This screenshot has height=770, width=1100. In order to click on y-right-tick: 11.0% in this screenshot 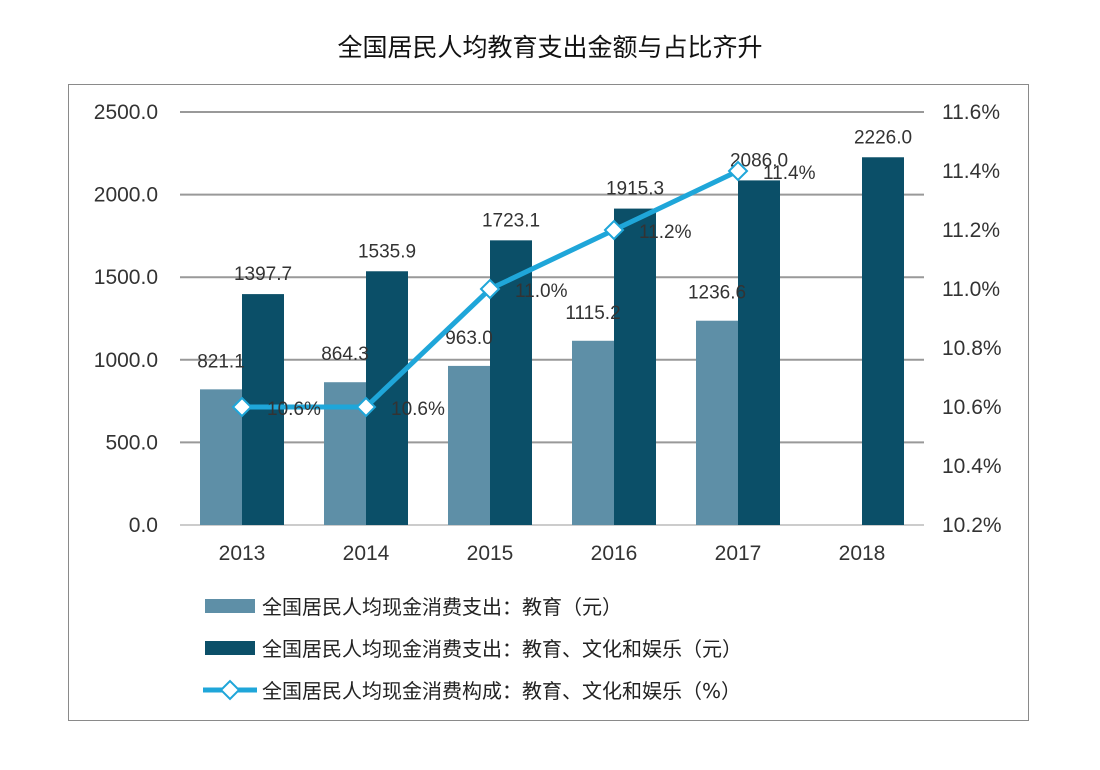, I will do `click(971, 289)`.